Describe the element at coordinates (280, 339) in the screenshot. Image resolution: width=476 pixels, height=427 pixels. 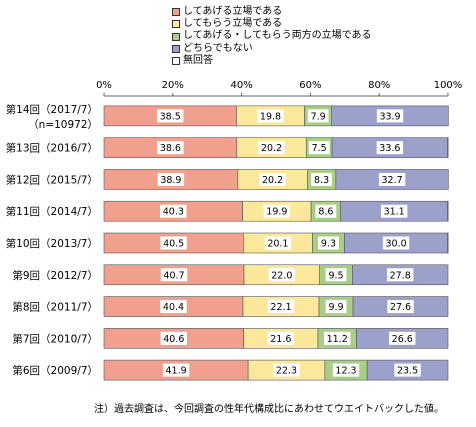
I see `data-label: 21.6` at that location.